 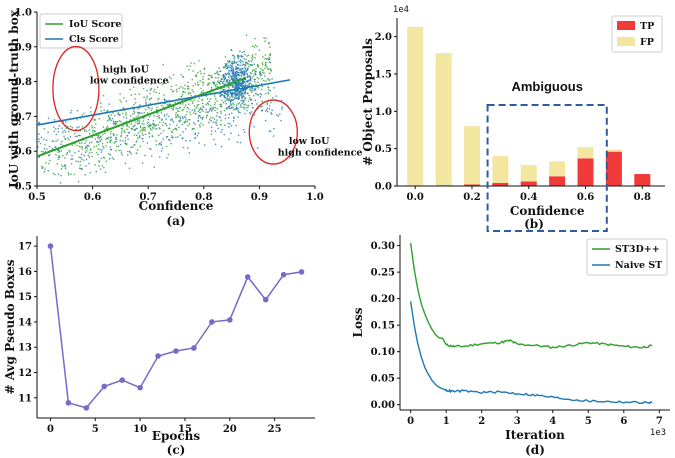 What do you see at coordinates (50, 429) in the screenshot?
I see `x-tick-label: 0` at bounding box center [50, 429].